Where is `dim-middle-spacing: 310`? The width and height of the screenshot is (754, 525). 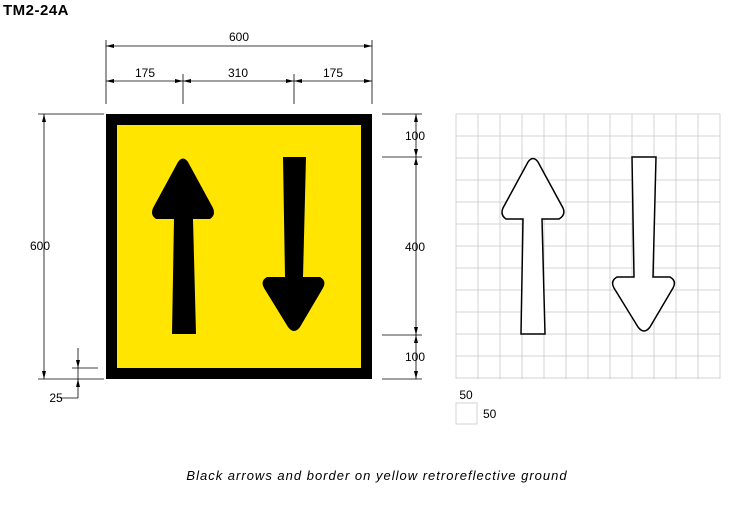 dim-middle-spacing: 310 is located at coordinates (238, 73).